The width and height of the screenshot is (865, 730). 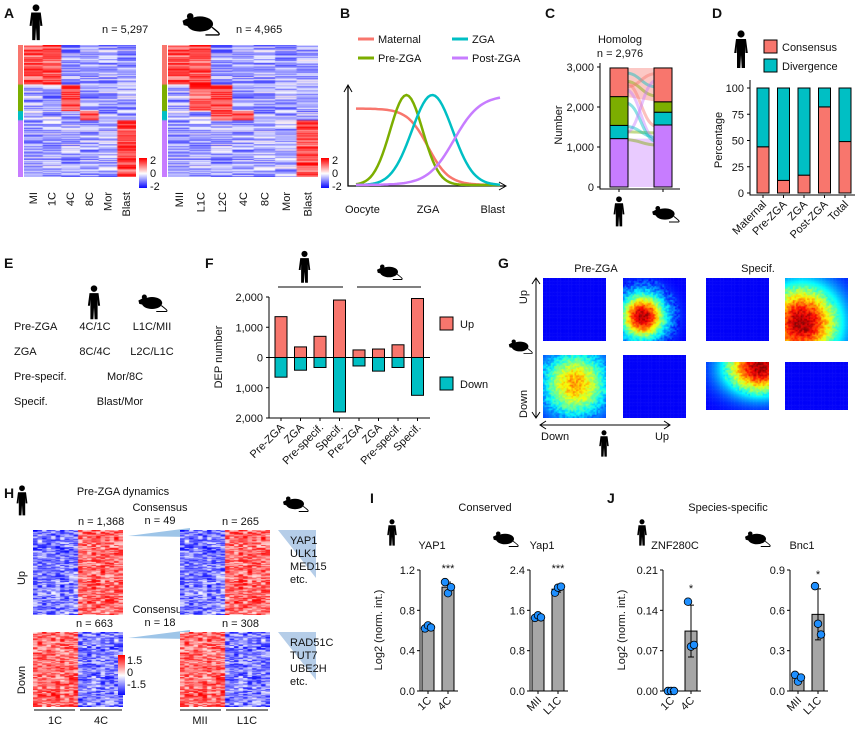 What do you see at coordinates (80, 111) in the screenshot?
I see `human-heatmap` at bounding box center [80, 111].